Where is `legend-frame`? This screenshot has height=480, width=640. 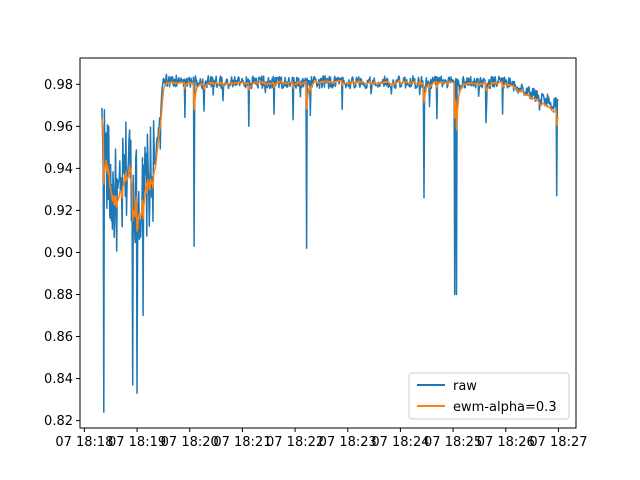 legend-frame is located at coordinates (489, 396).